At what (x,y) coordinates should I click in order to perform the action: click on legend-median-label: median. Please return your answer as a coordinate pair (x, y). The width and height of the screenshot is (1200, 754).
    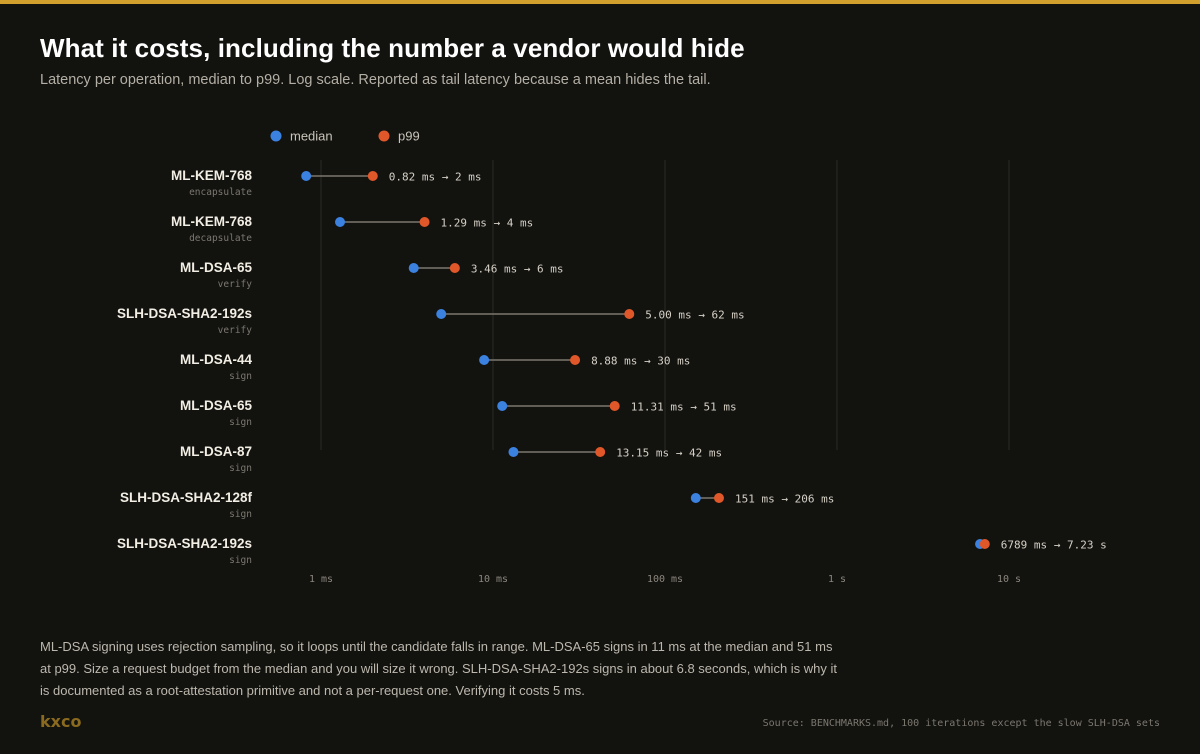
    Looking at the image, I should click on (311, 136).